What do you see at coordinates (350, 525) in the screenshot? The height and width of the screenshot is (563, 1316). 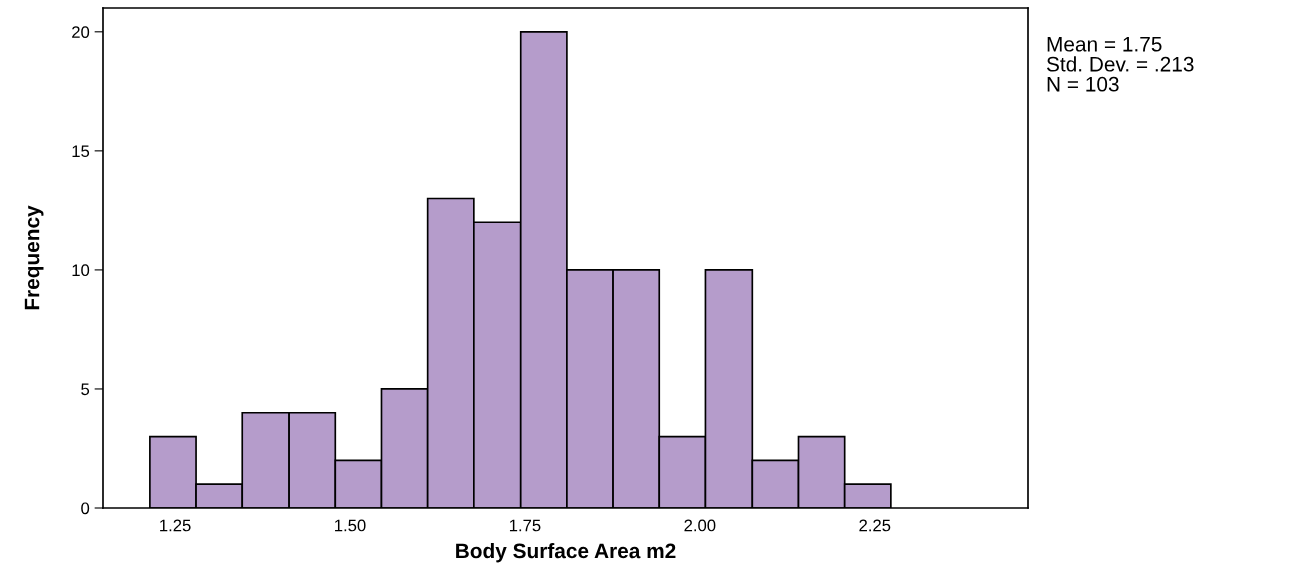 I see `x-tick-label: 1.50` at bounding box center [350, 525].